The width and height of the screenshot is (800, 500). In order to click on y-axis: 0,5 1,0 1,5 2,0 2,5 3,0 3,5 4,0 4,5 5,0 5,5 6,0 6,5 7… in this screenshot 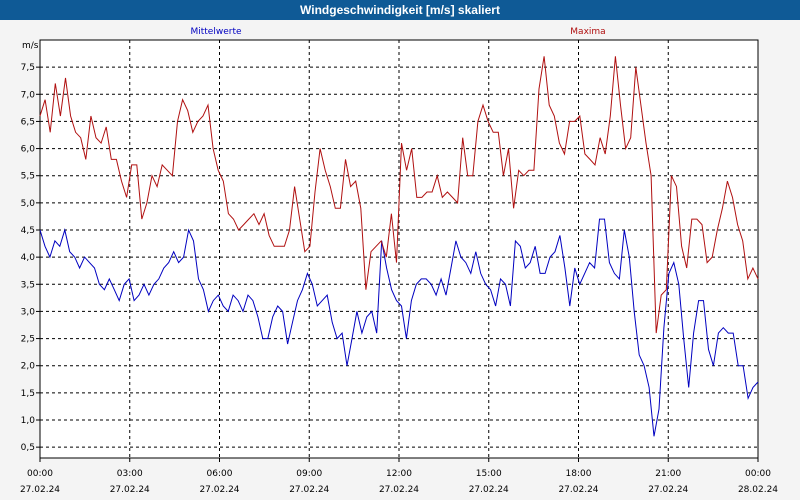, I will do `click(30, 258)`.